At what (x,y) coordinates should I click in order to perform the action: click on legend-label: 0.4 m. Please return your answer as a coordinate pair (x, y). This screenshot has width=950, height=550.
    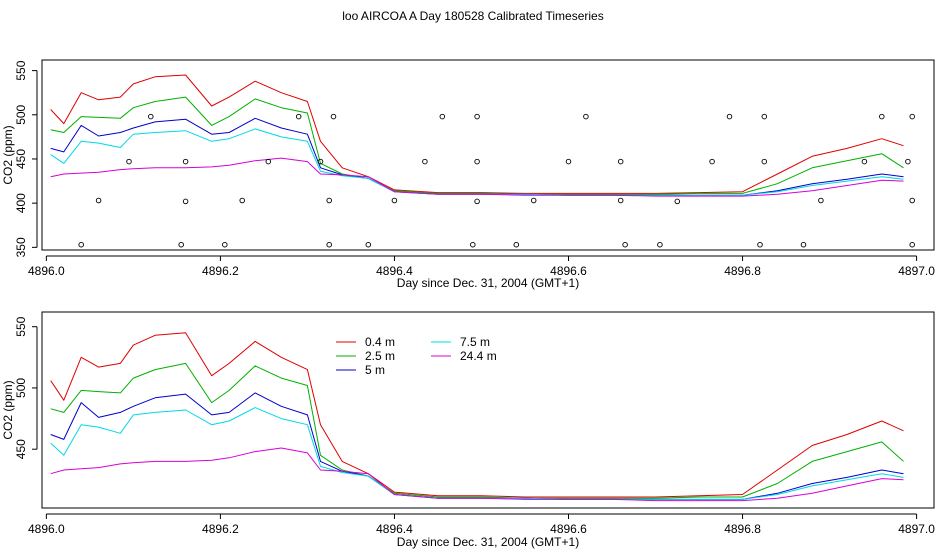
    Looking at the image, I should click on (380, 342).